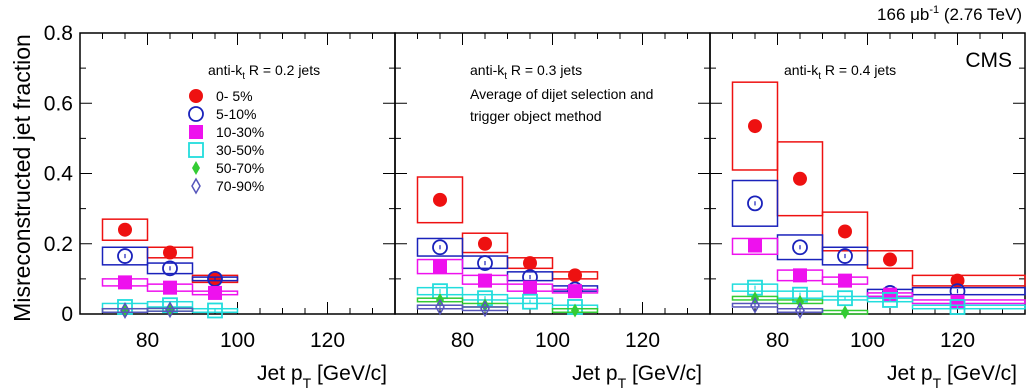 The width and height of the screenshot is (1032, 390). I want to click on legend-label: 5-10%, so click(236, 114).